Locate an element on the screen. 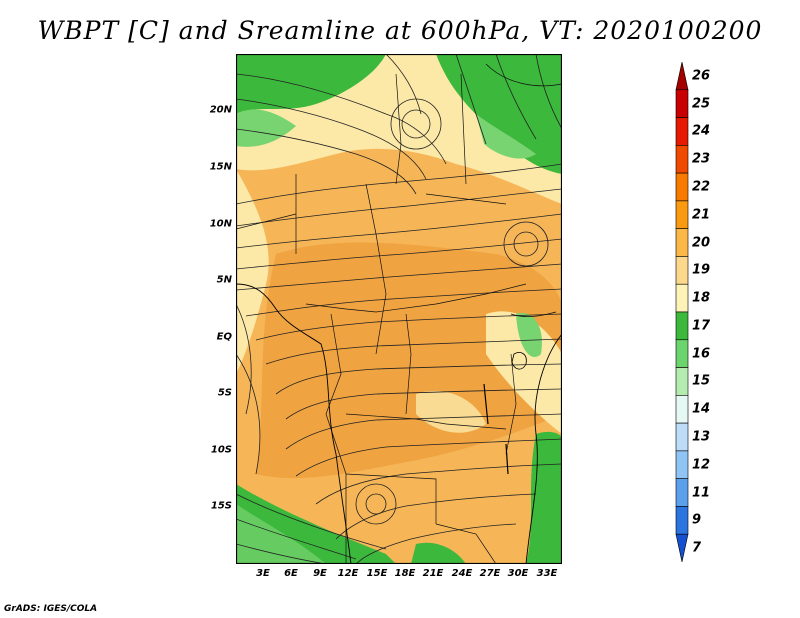 This screenshot has width=800, height=618. colorbar-label: 17 is located at coordinates (701, 326).